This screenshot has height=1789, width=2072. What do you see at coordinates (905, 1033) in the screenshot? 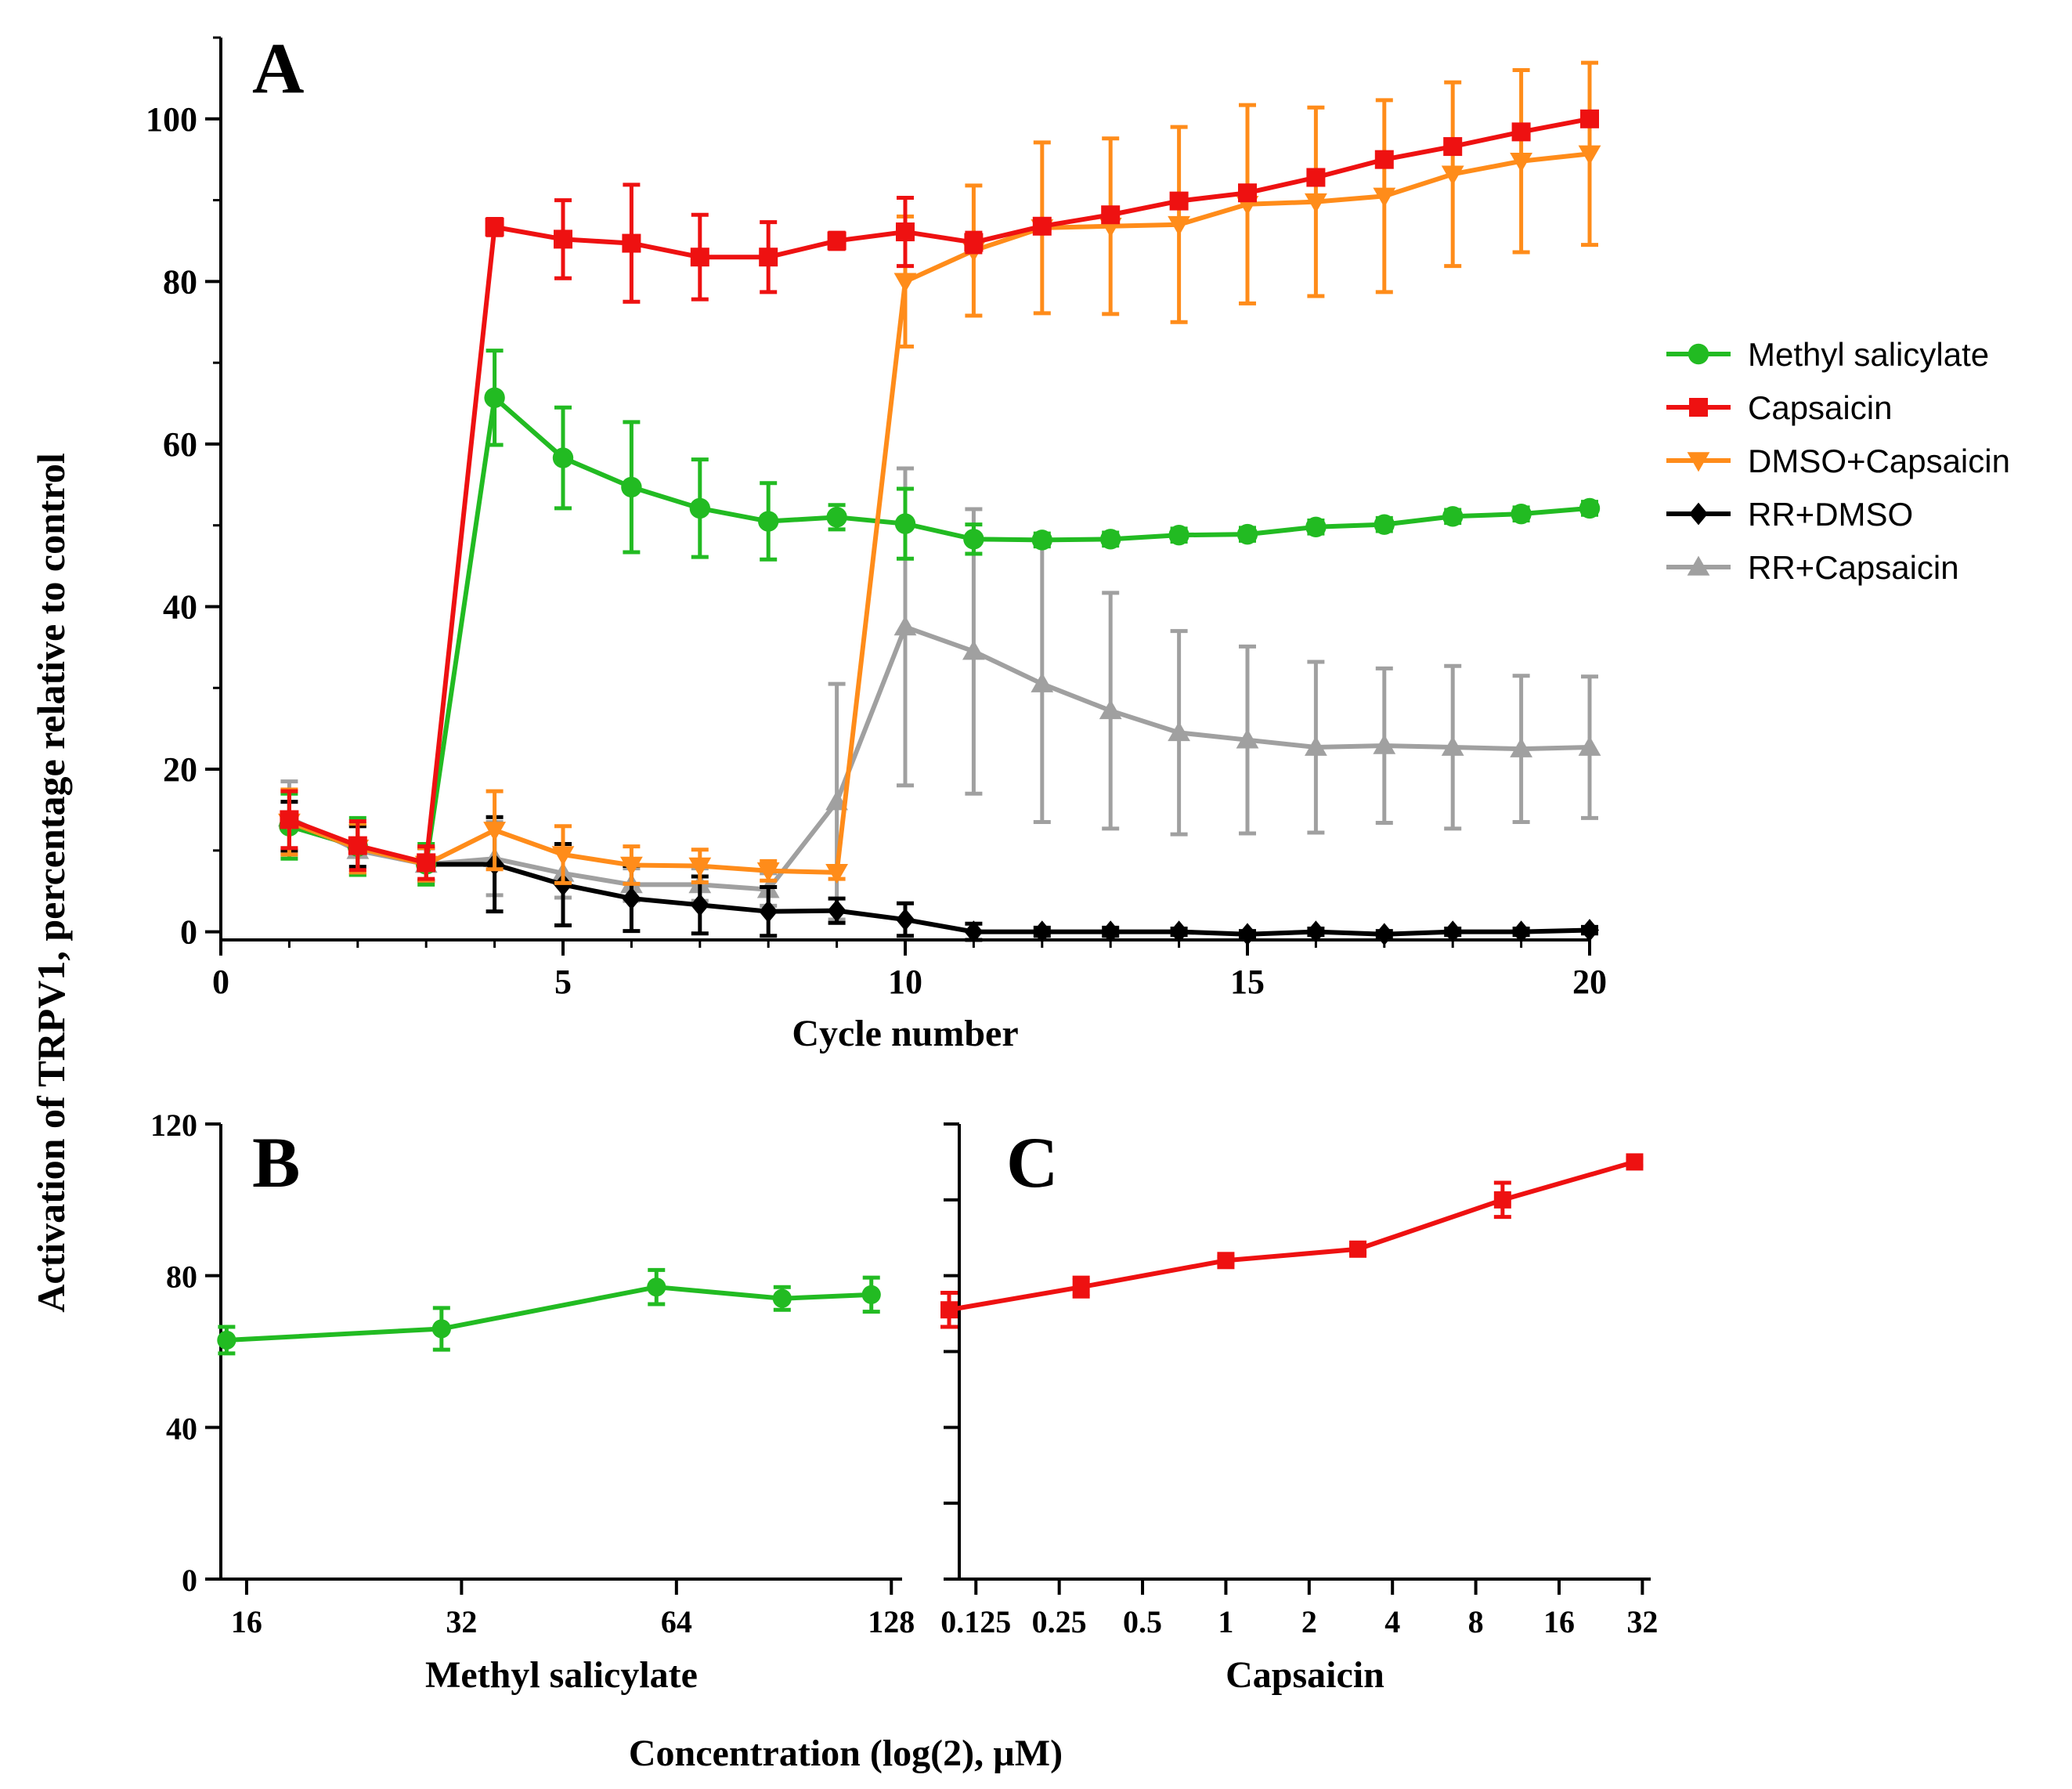
I see `panel-a-x-label: Cycle number` at bounding box center [905, 1033].